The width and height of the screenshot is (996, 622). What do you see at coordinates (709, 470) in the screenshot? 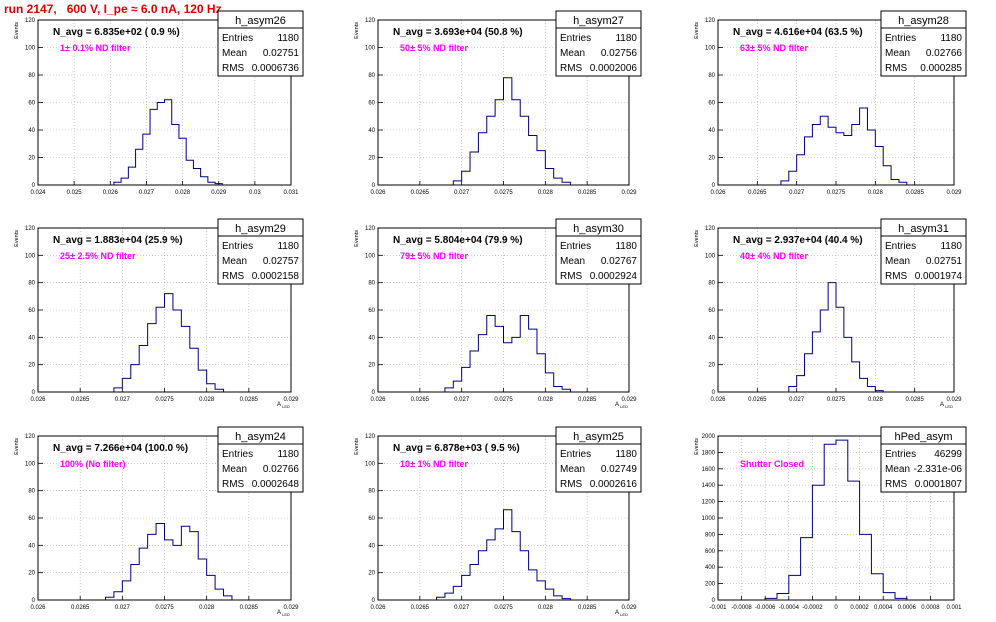
I see `y-tick-label: 1600` at bounding box center [709, 470].